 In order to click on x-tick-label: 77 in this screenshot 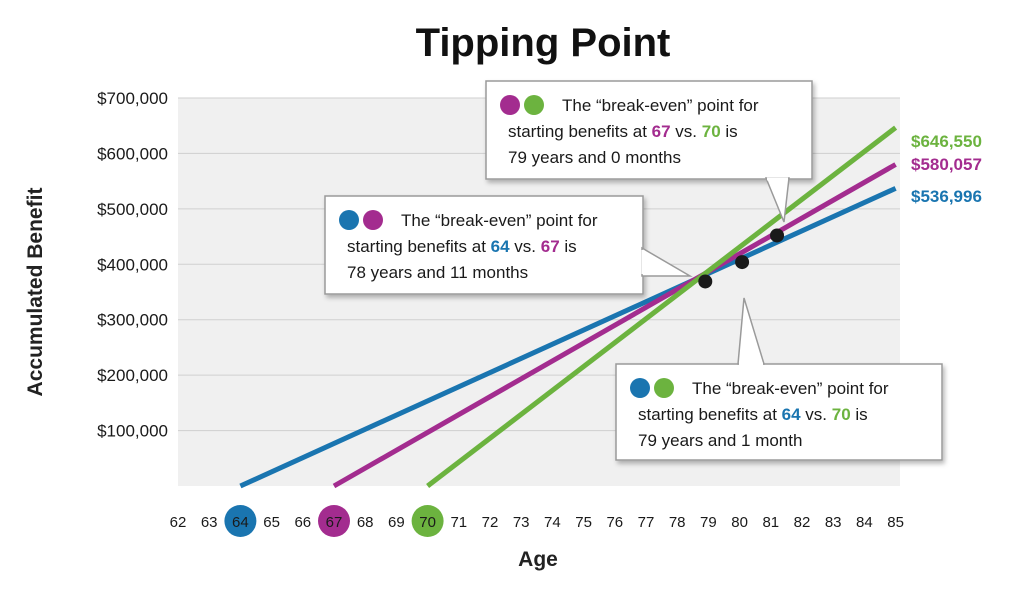, I will do `click(646, 522)`.